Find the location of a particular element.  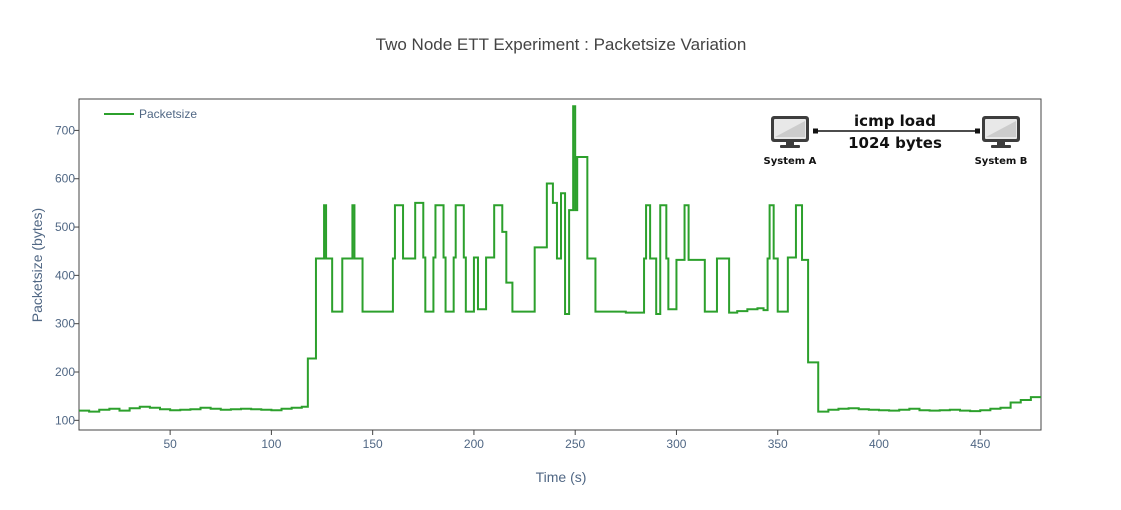

x-tick-label: 150 is located at coordinates (373, 444).